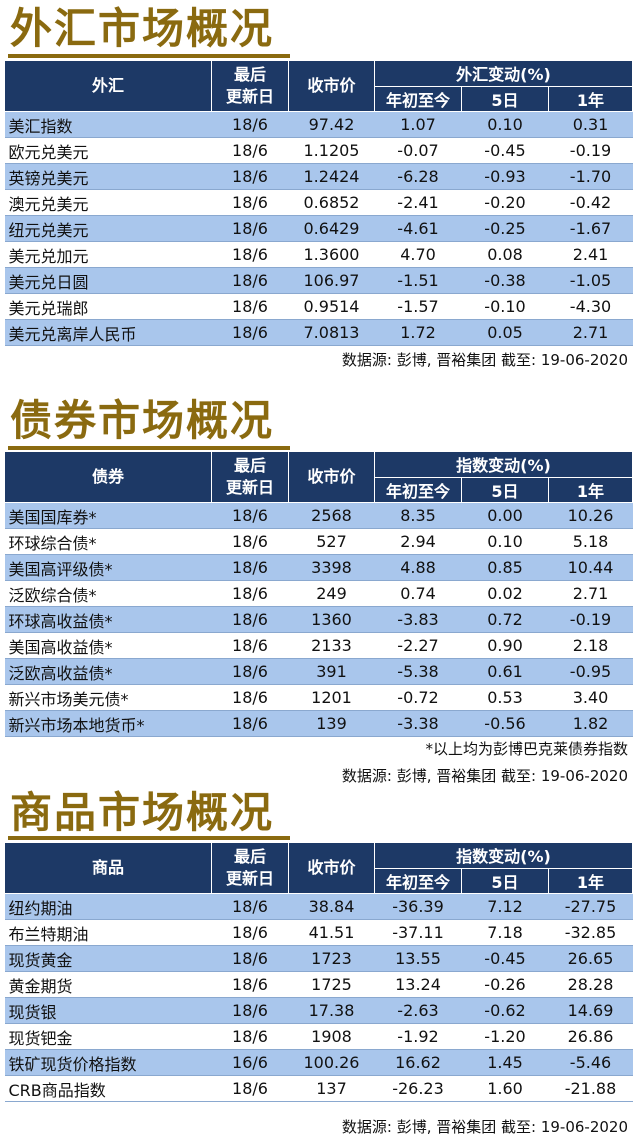 This screenshot has height=1142, width=636. I want to click on commodities-header-5d: 5日, so click(505, 880).